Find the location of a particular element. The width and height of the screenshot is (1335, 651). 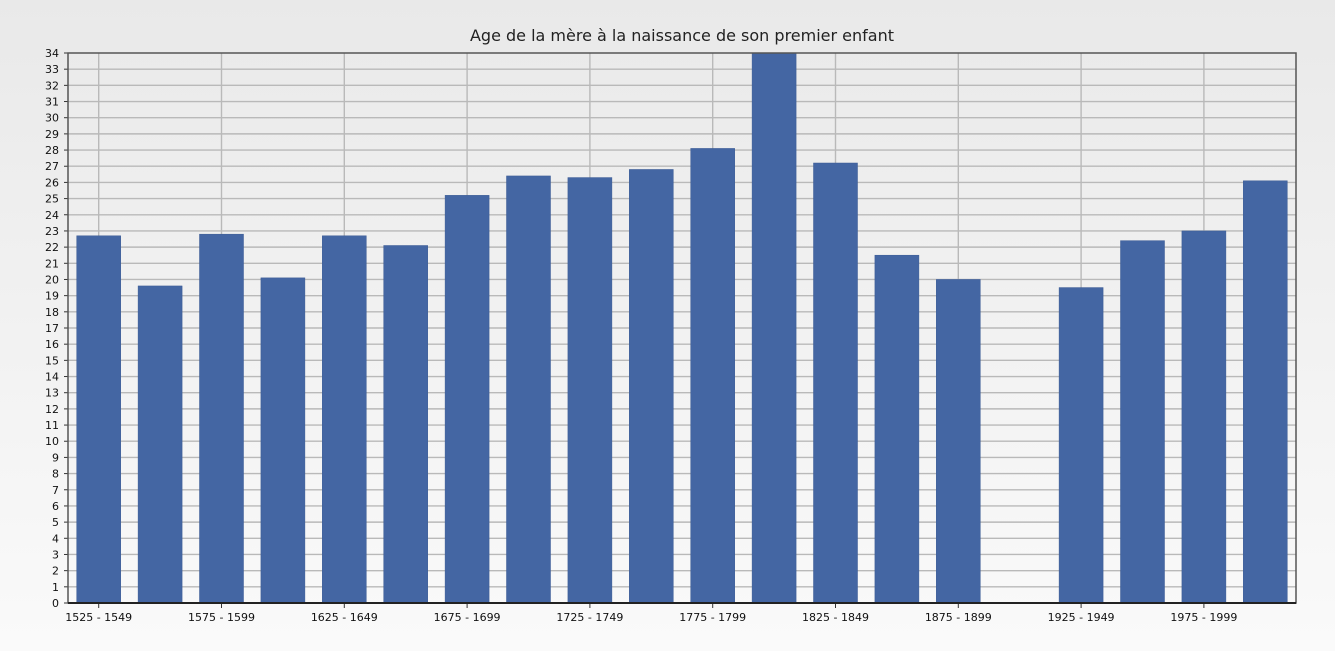

y-tick-label: 2 is located at coordinates (55, 571).